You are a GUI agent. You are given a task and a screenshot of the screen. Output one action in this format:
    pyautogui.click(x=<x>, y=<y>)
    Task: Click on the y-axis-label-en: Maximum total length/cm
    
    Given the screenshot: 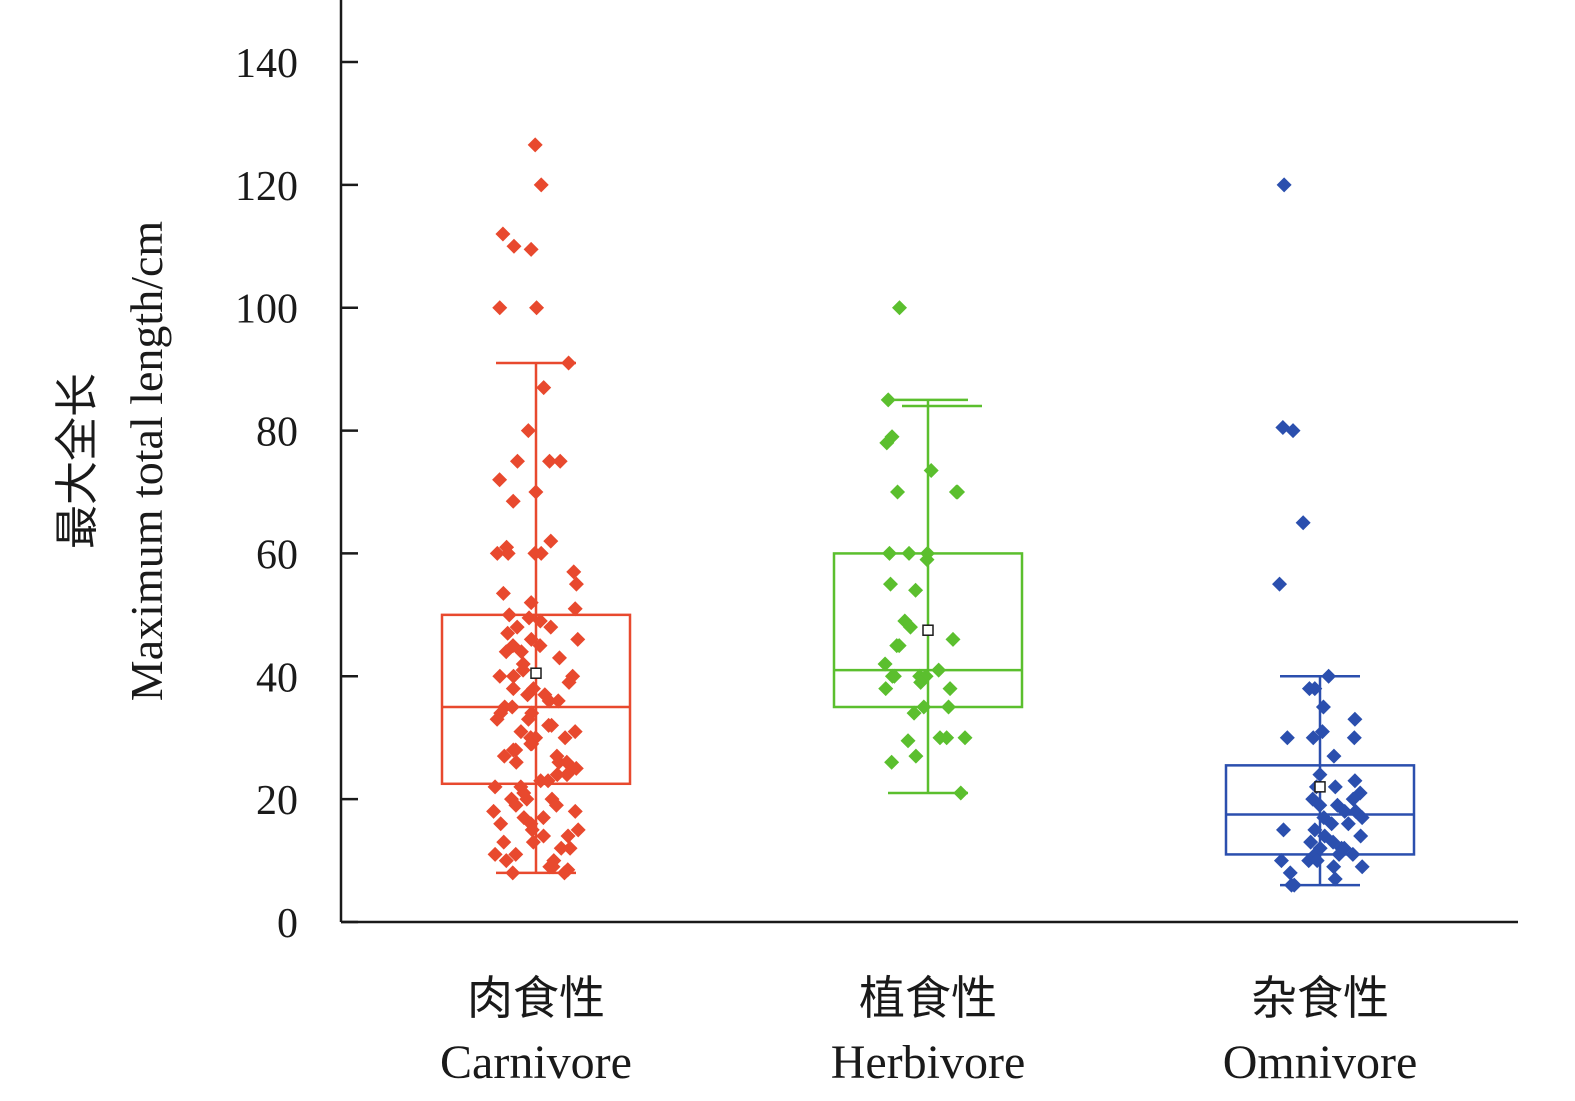 What is the action you would take?
    pyautogui.click(x=146, y=461)
    